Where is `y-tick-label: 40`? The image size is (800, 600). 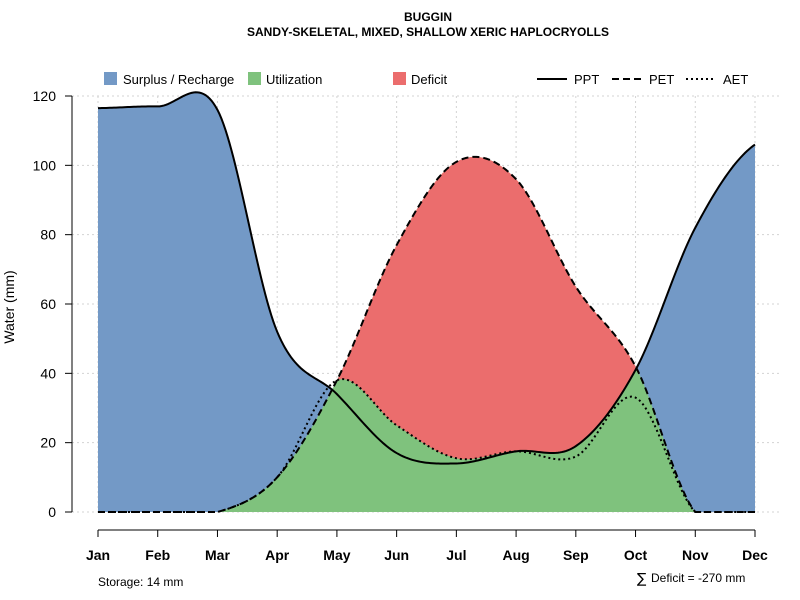
y-tick-label: 40 is located at coordinates (48, 373).